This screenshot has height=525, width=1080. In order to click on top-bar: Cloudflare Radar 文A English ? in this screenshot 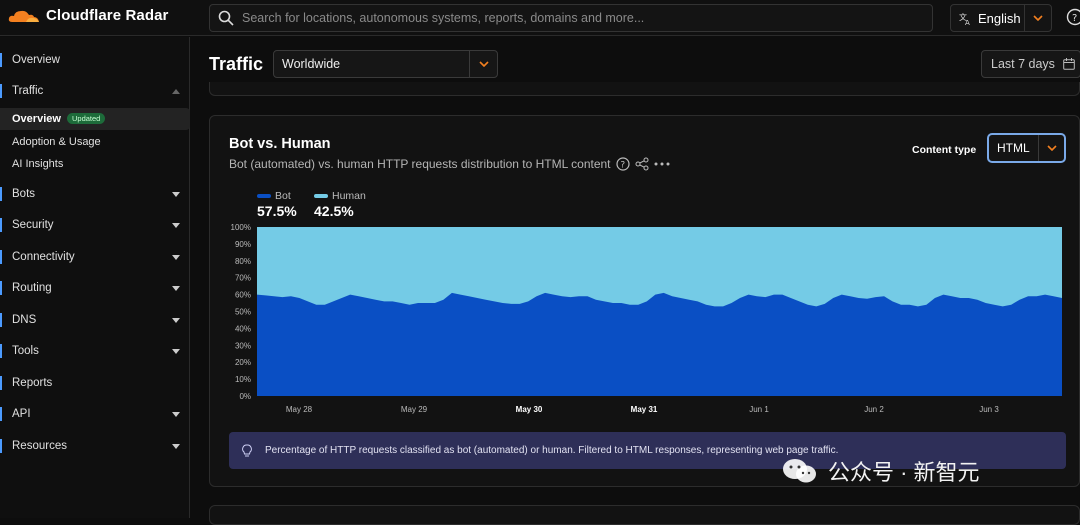, I will do `click(540, 18)`.